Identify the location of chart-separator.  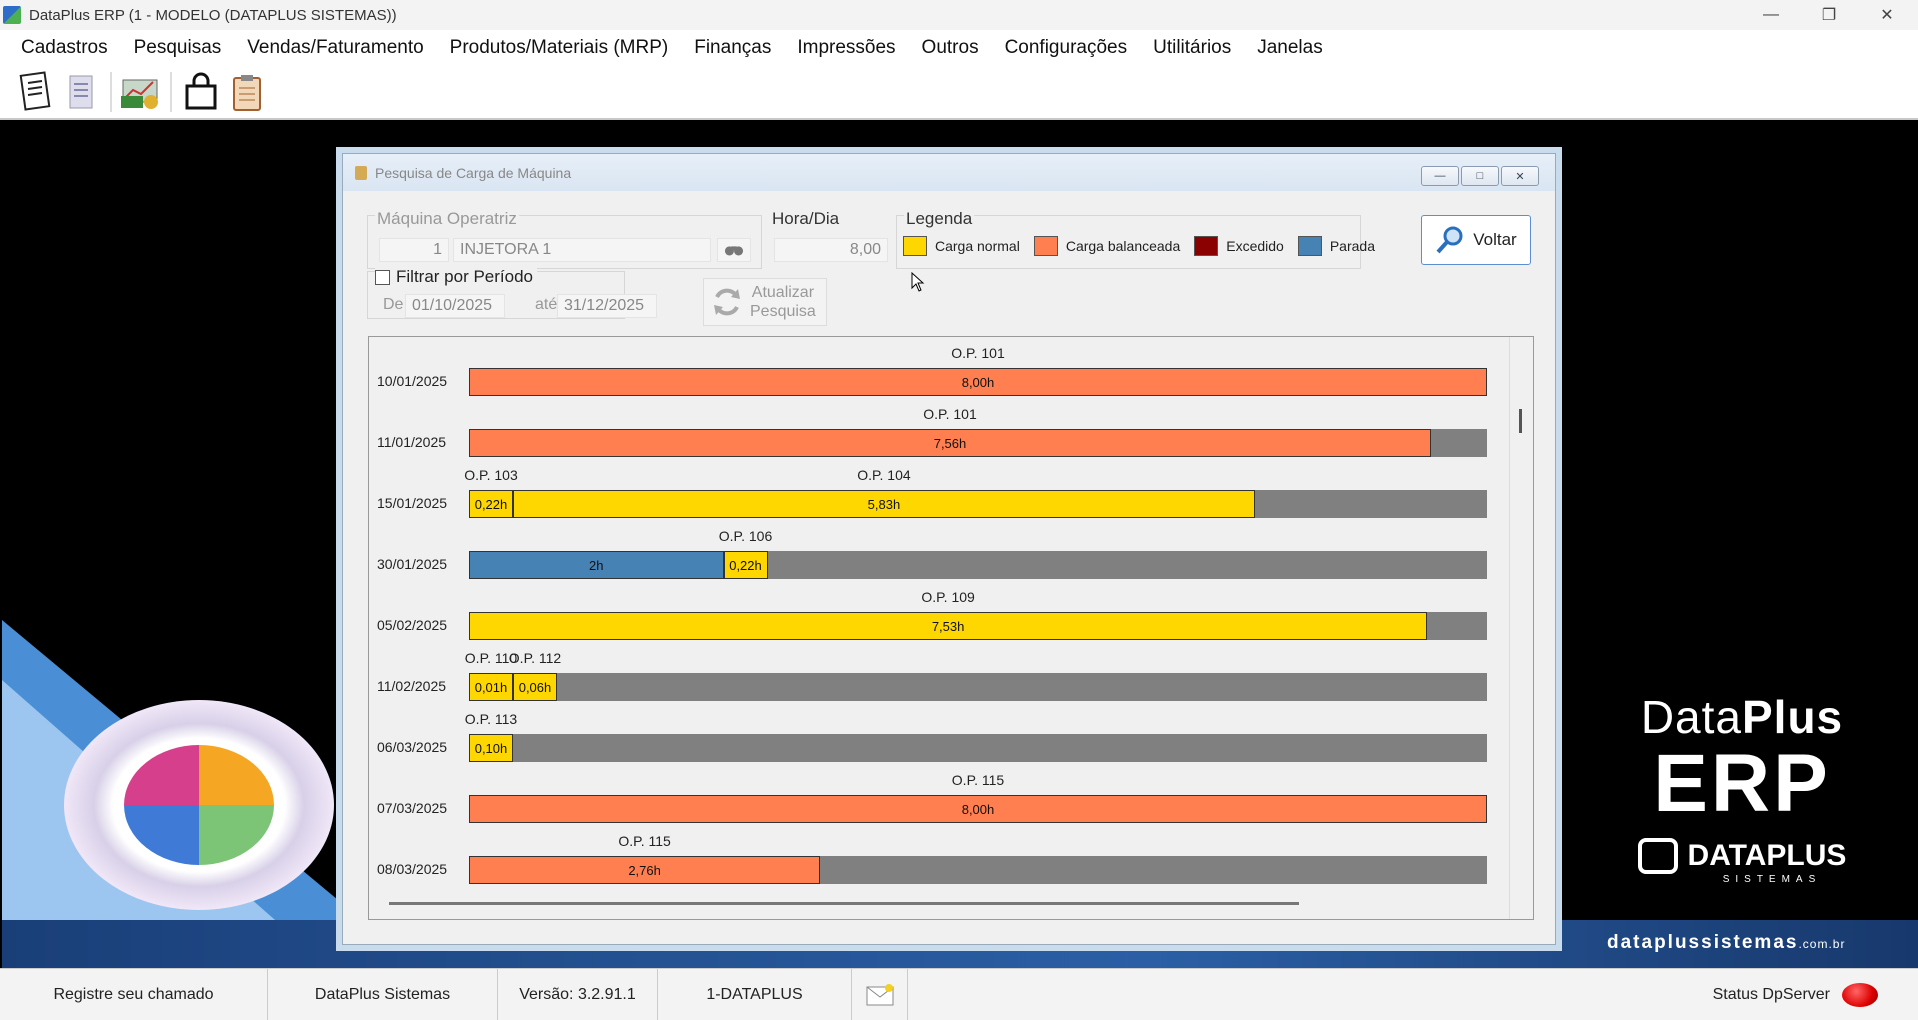
(1509, 628).